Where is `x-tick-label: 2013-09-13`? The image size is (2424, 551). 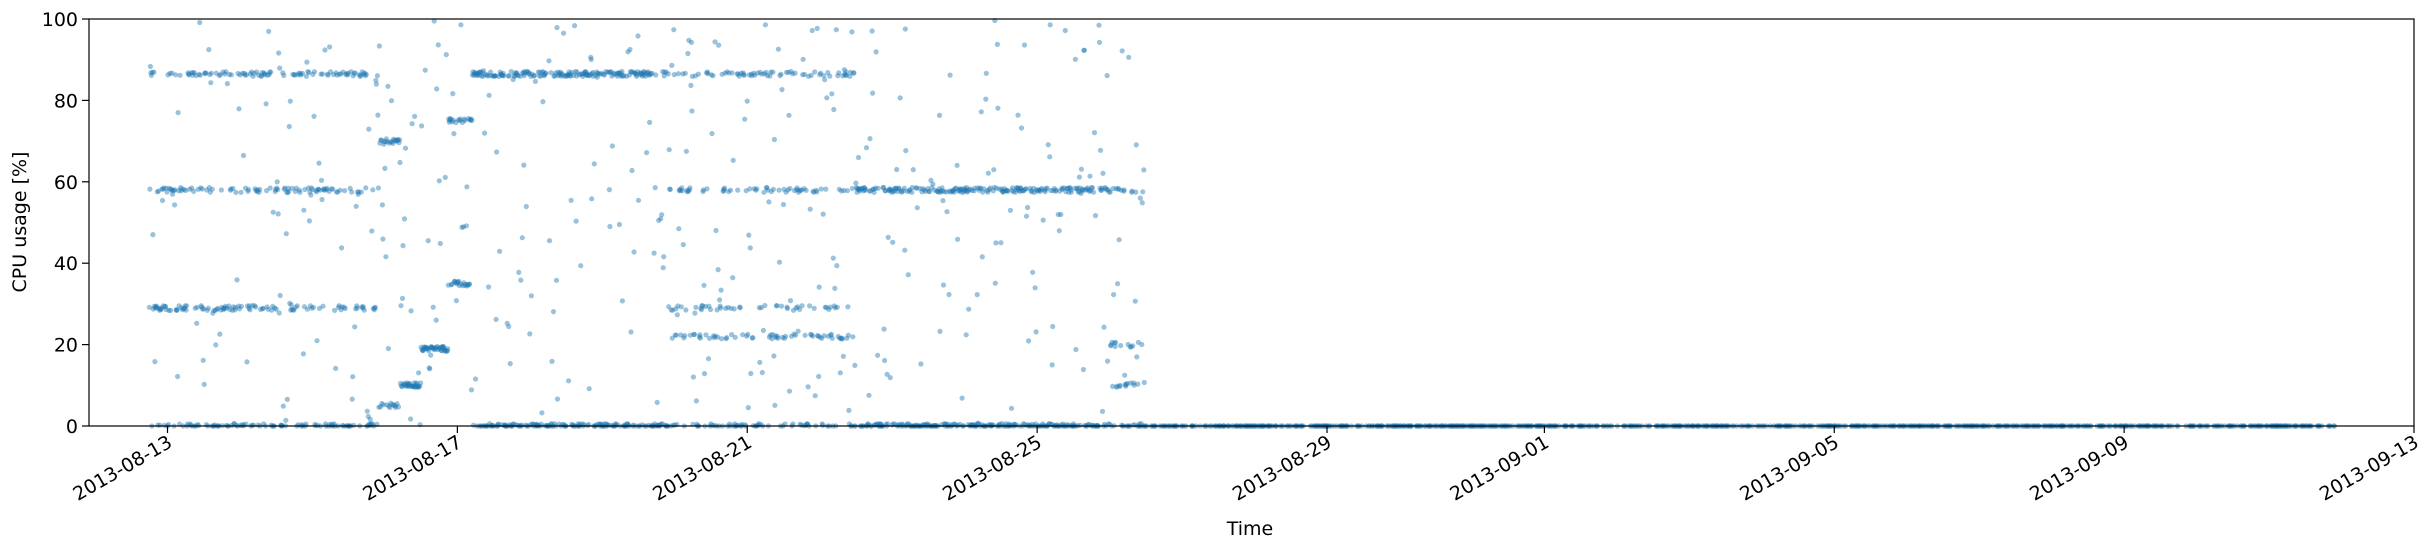
x-tick-label: 2013-09-13 is located at coordinates (2369, 468).